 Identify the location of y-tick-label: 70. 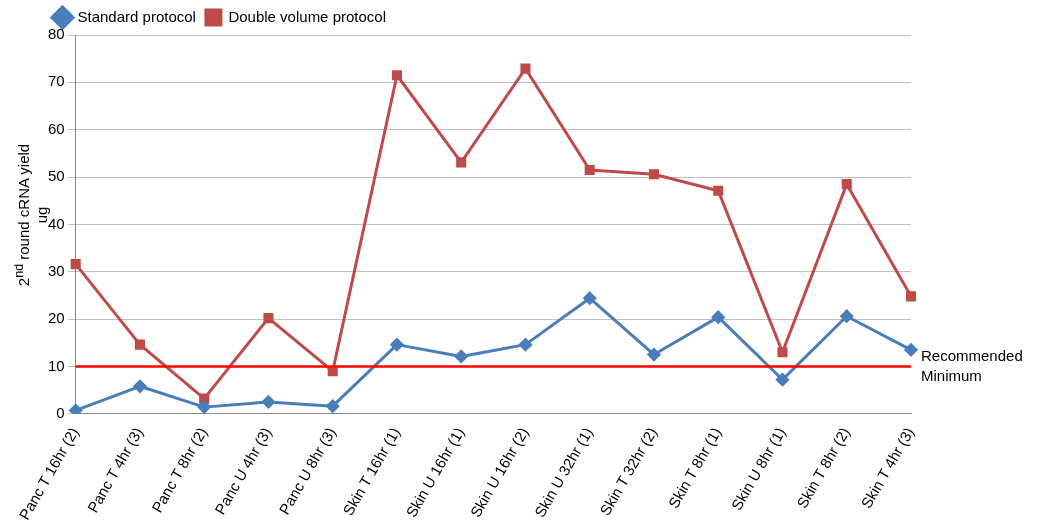
(56, 81).